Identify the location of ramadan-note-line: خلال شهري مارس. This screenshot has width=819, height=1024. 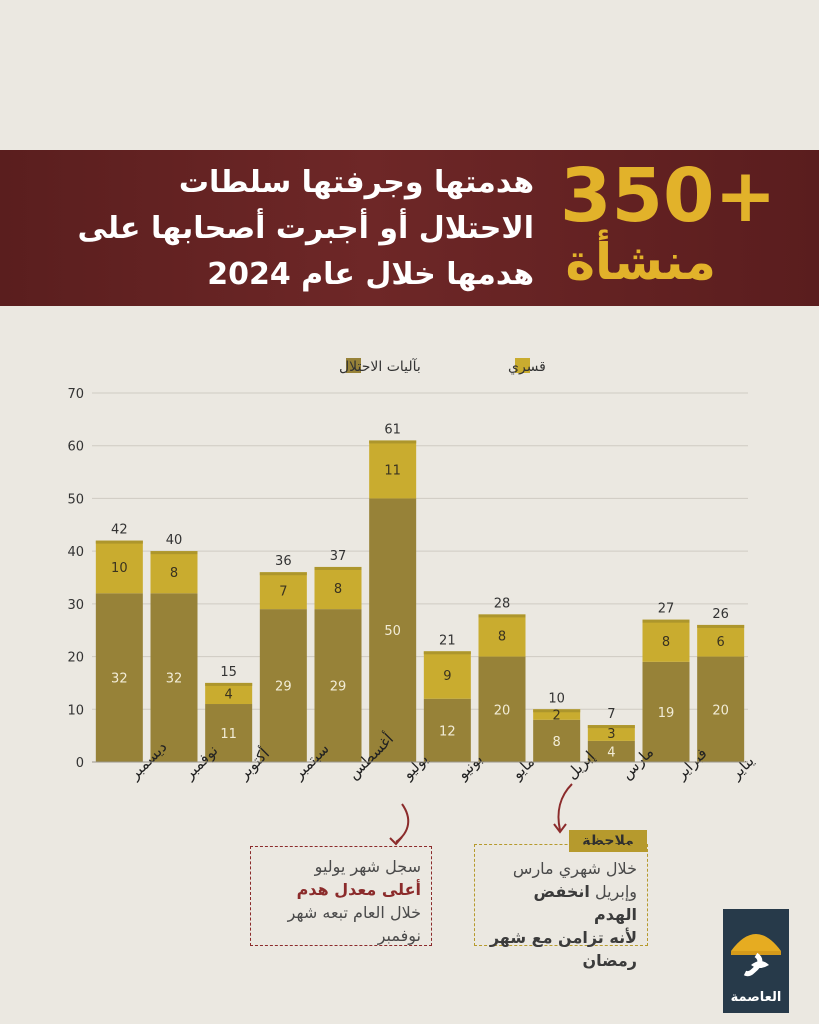
(574, 868).